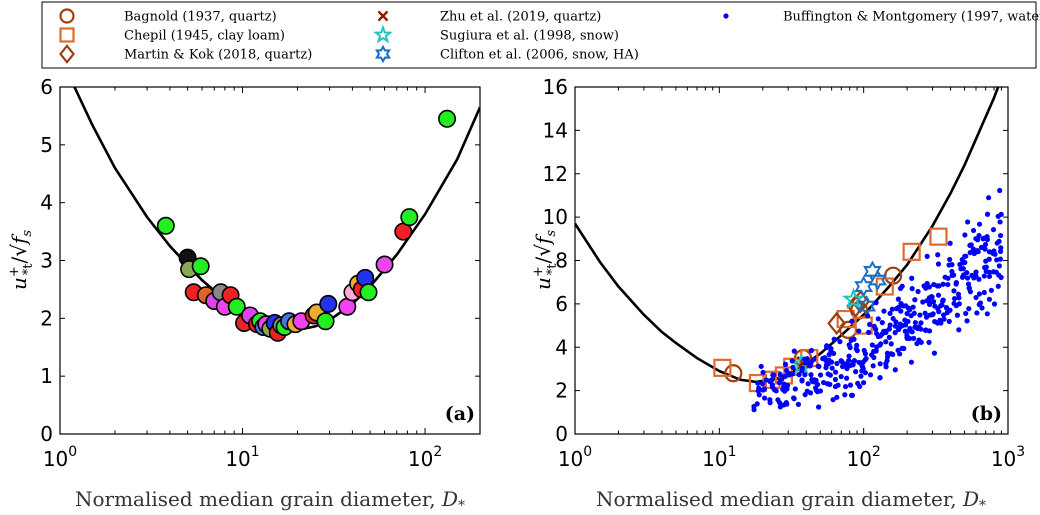 The width and height of the screenshot is (1040, 515). Describe the element at coordinates (460, 414) in the screenshot. I see `panel-a-label: (a)` at that location.